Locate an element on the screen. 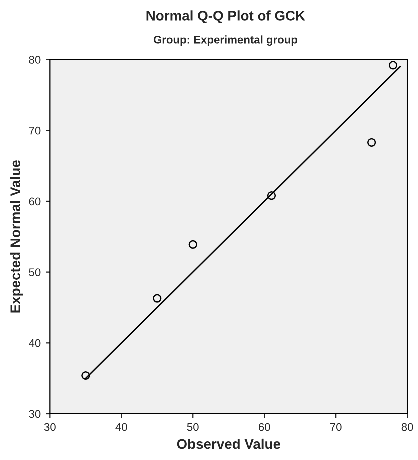 The height and width of the screenshot is (460, 418). x-tick-label: 40 is located at coordinates (122, 427).